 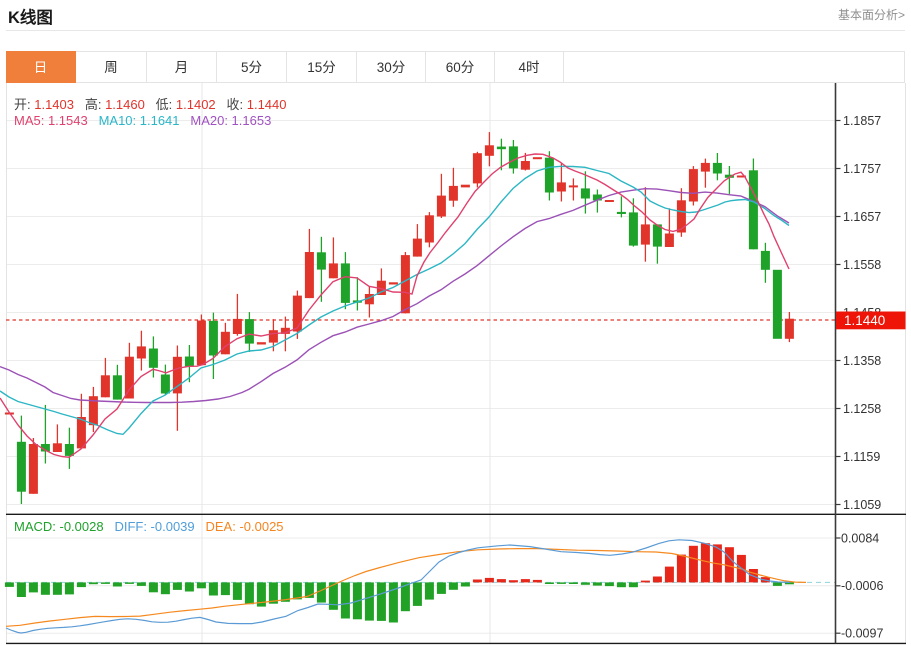 What do you see at coordinates (862, 505) in the screenshot?
I see `svg-text: 1.1059` at bounding box center [862, 505].